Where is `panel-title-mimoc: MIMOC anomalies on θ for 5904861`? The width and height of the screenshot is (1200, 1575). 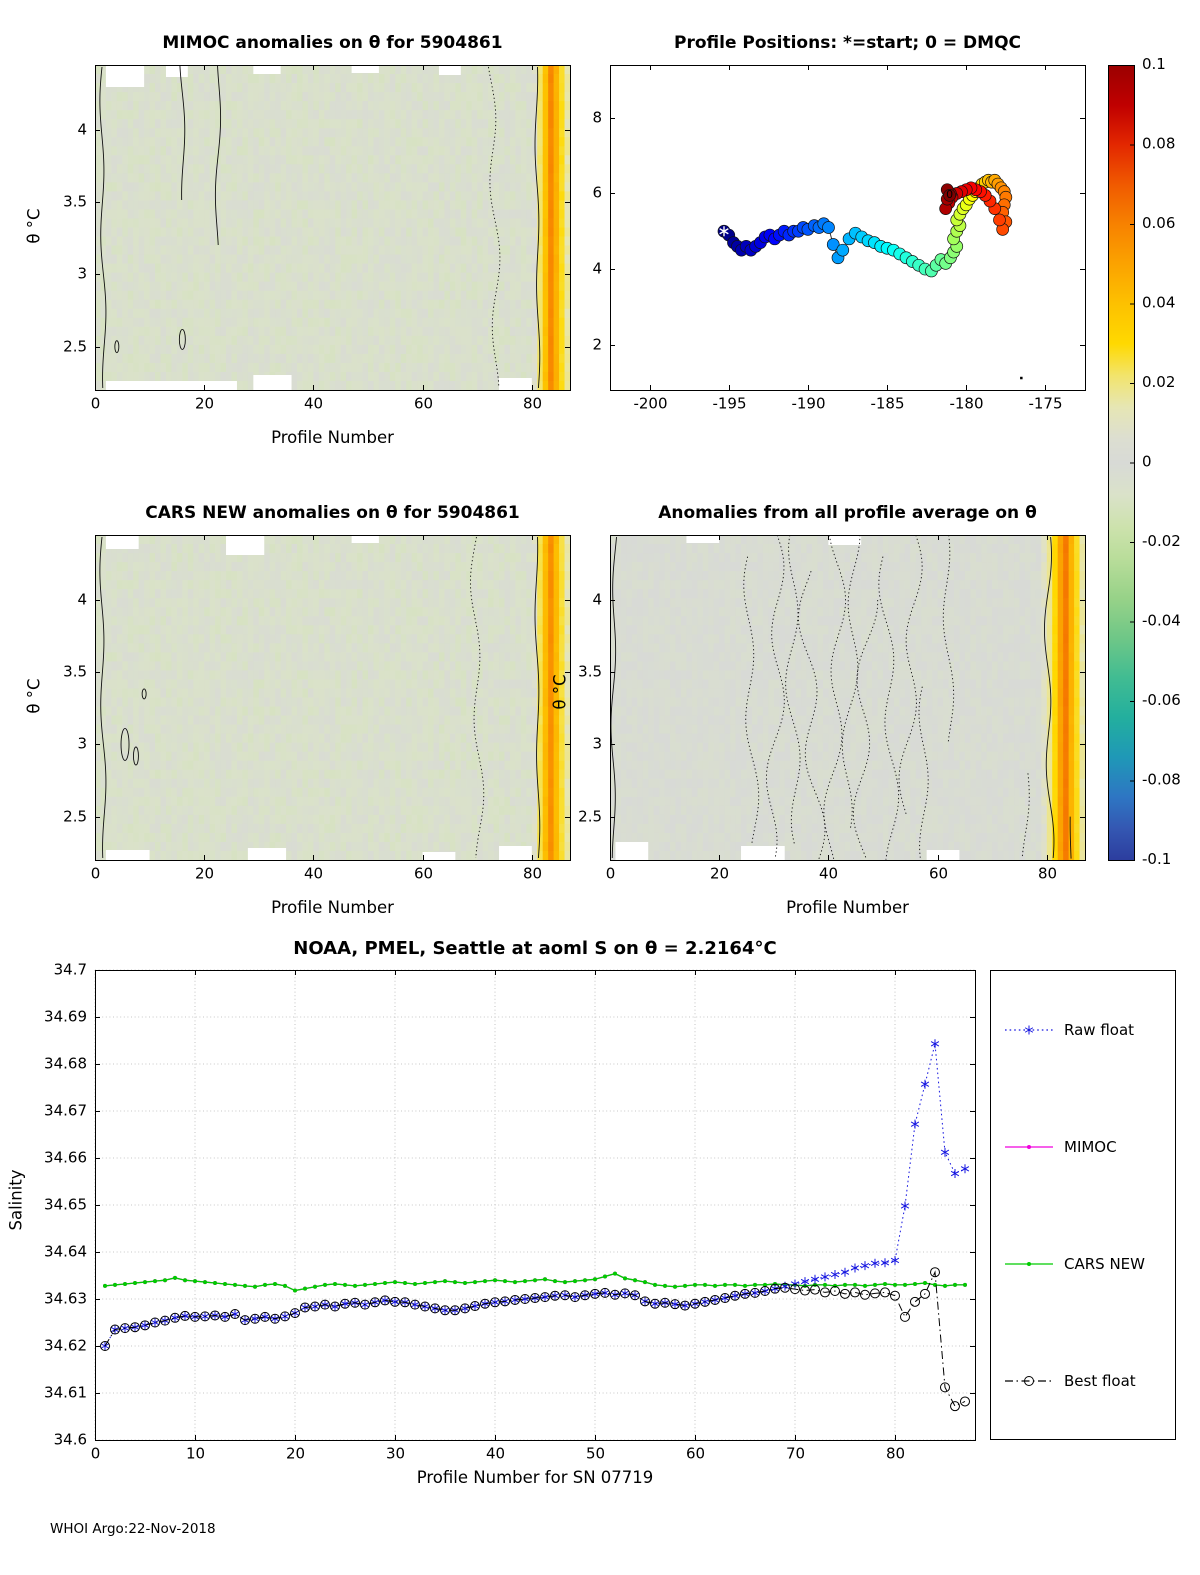
panel-title-mimoc: MIMOC anomalies on θ for 5904861 is located at coordinates (332, 43).